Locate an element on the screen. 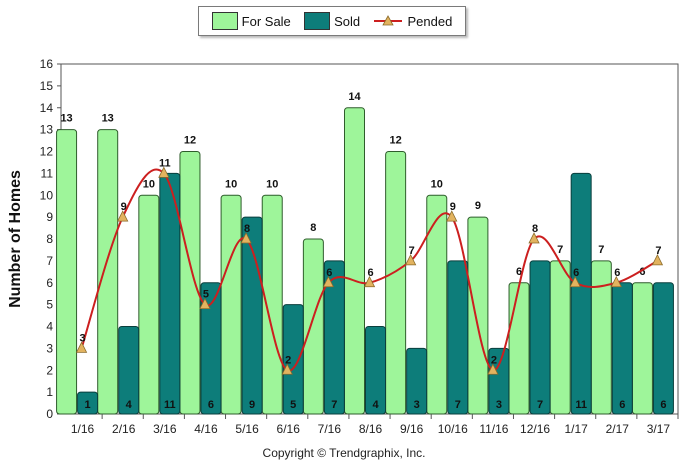 Image resolution: width=688 pixels, height=472 pixels. x-tick-label: 2/16 is located at coordinates (124, 429).